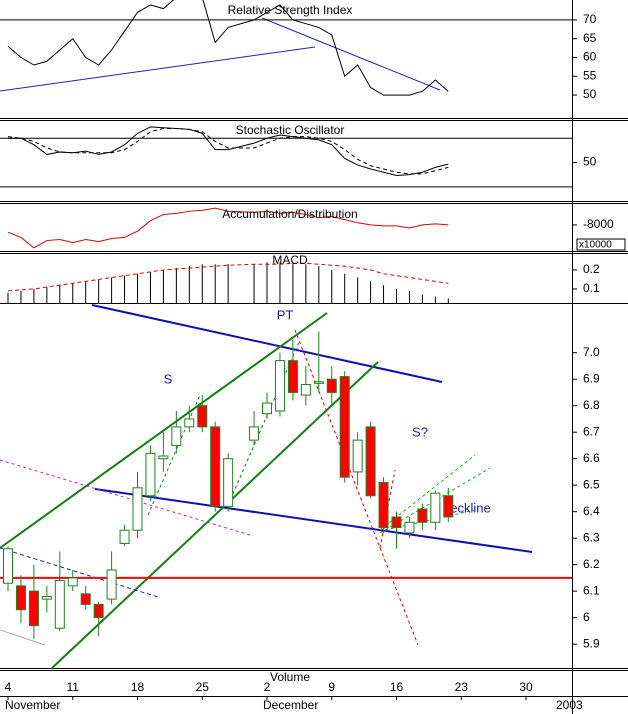 The height and width of the screenshot is (714, 628). What do you see at coordinates (591, 590) in the screenshot?
I see `y-tick-label: 6.1` at bounding box center [591, 590].